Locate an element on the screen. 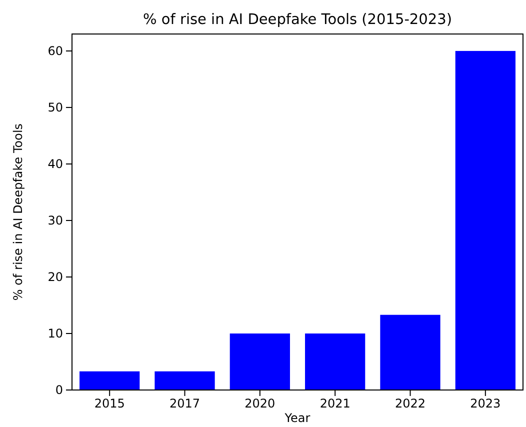 The width and height of the screenshot is (526, 427). x-tick-label: 2015 is located at coordinates (109, 403).